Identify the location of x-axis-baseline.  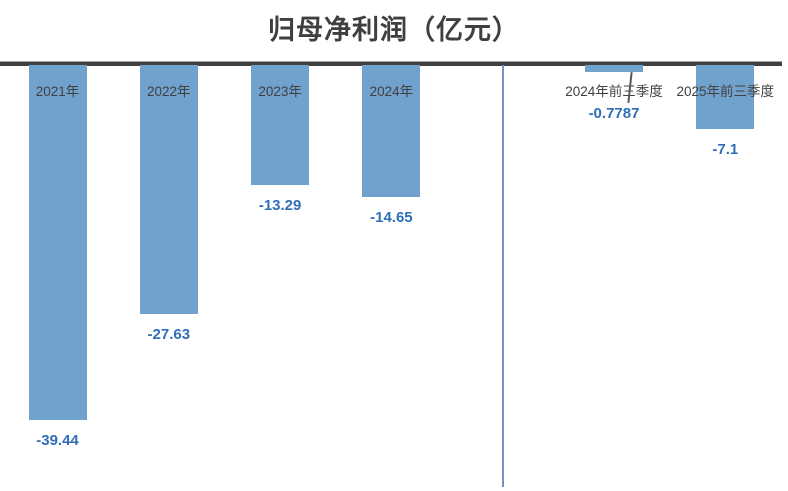
(391, 63).